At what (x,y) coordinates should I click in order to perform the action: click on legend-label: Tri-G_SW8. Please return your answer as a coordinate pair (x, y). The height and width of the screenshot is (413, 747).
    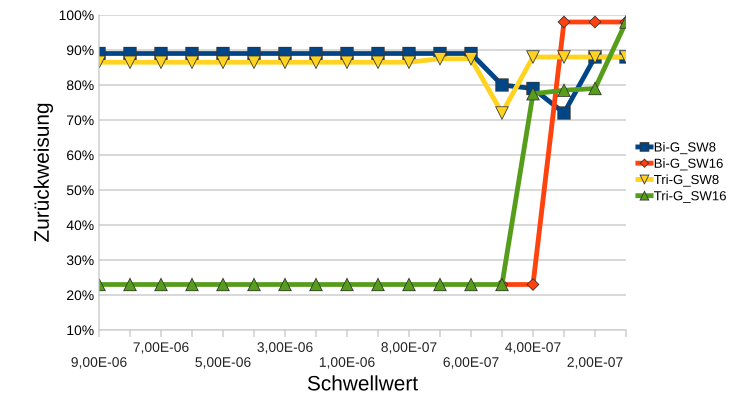
    Looking at the image, I should click on (686, 180).